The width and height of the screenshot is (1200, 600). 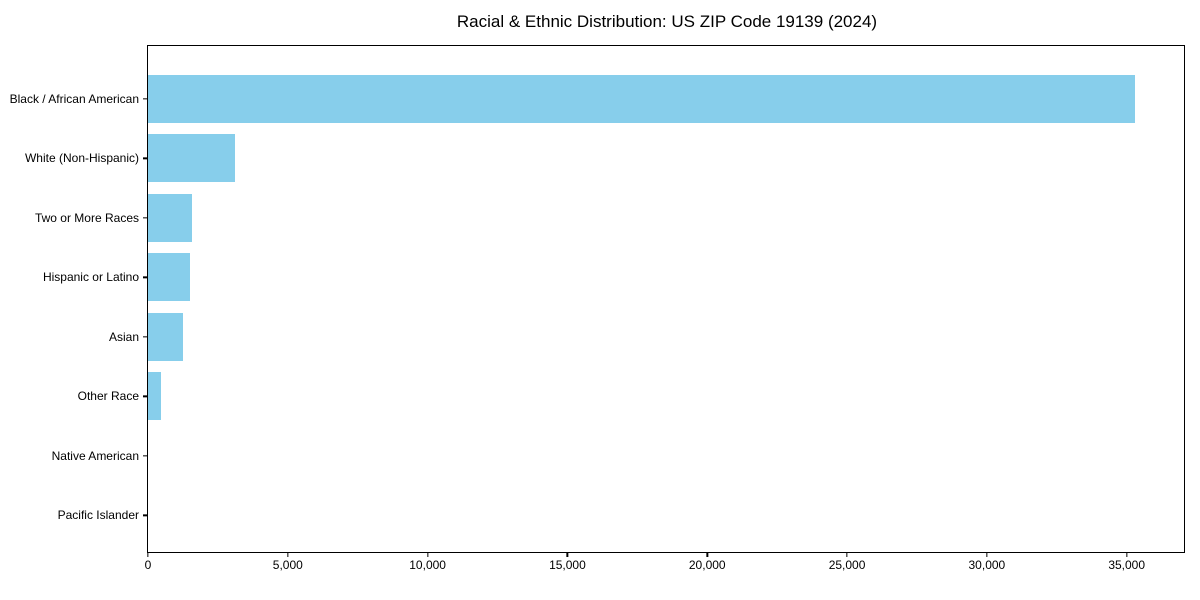 What do you see at coordinates (604, 159) in the screenshot?
I see `bar-row: White (Non-Hispanic)` at bounding box center [604, 159].